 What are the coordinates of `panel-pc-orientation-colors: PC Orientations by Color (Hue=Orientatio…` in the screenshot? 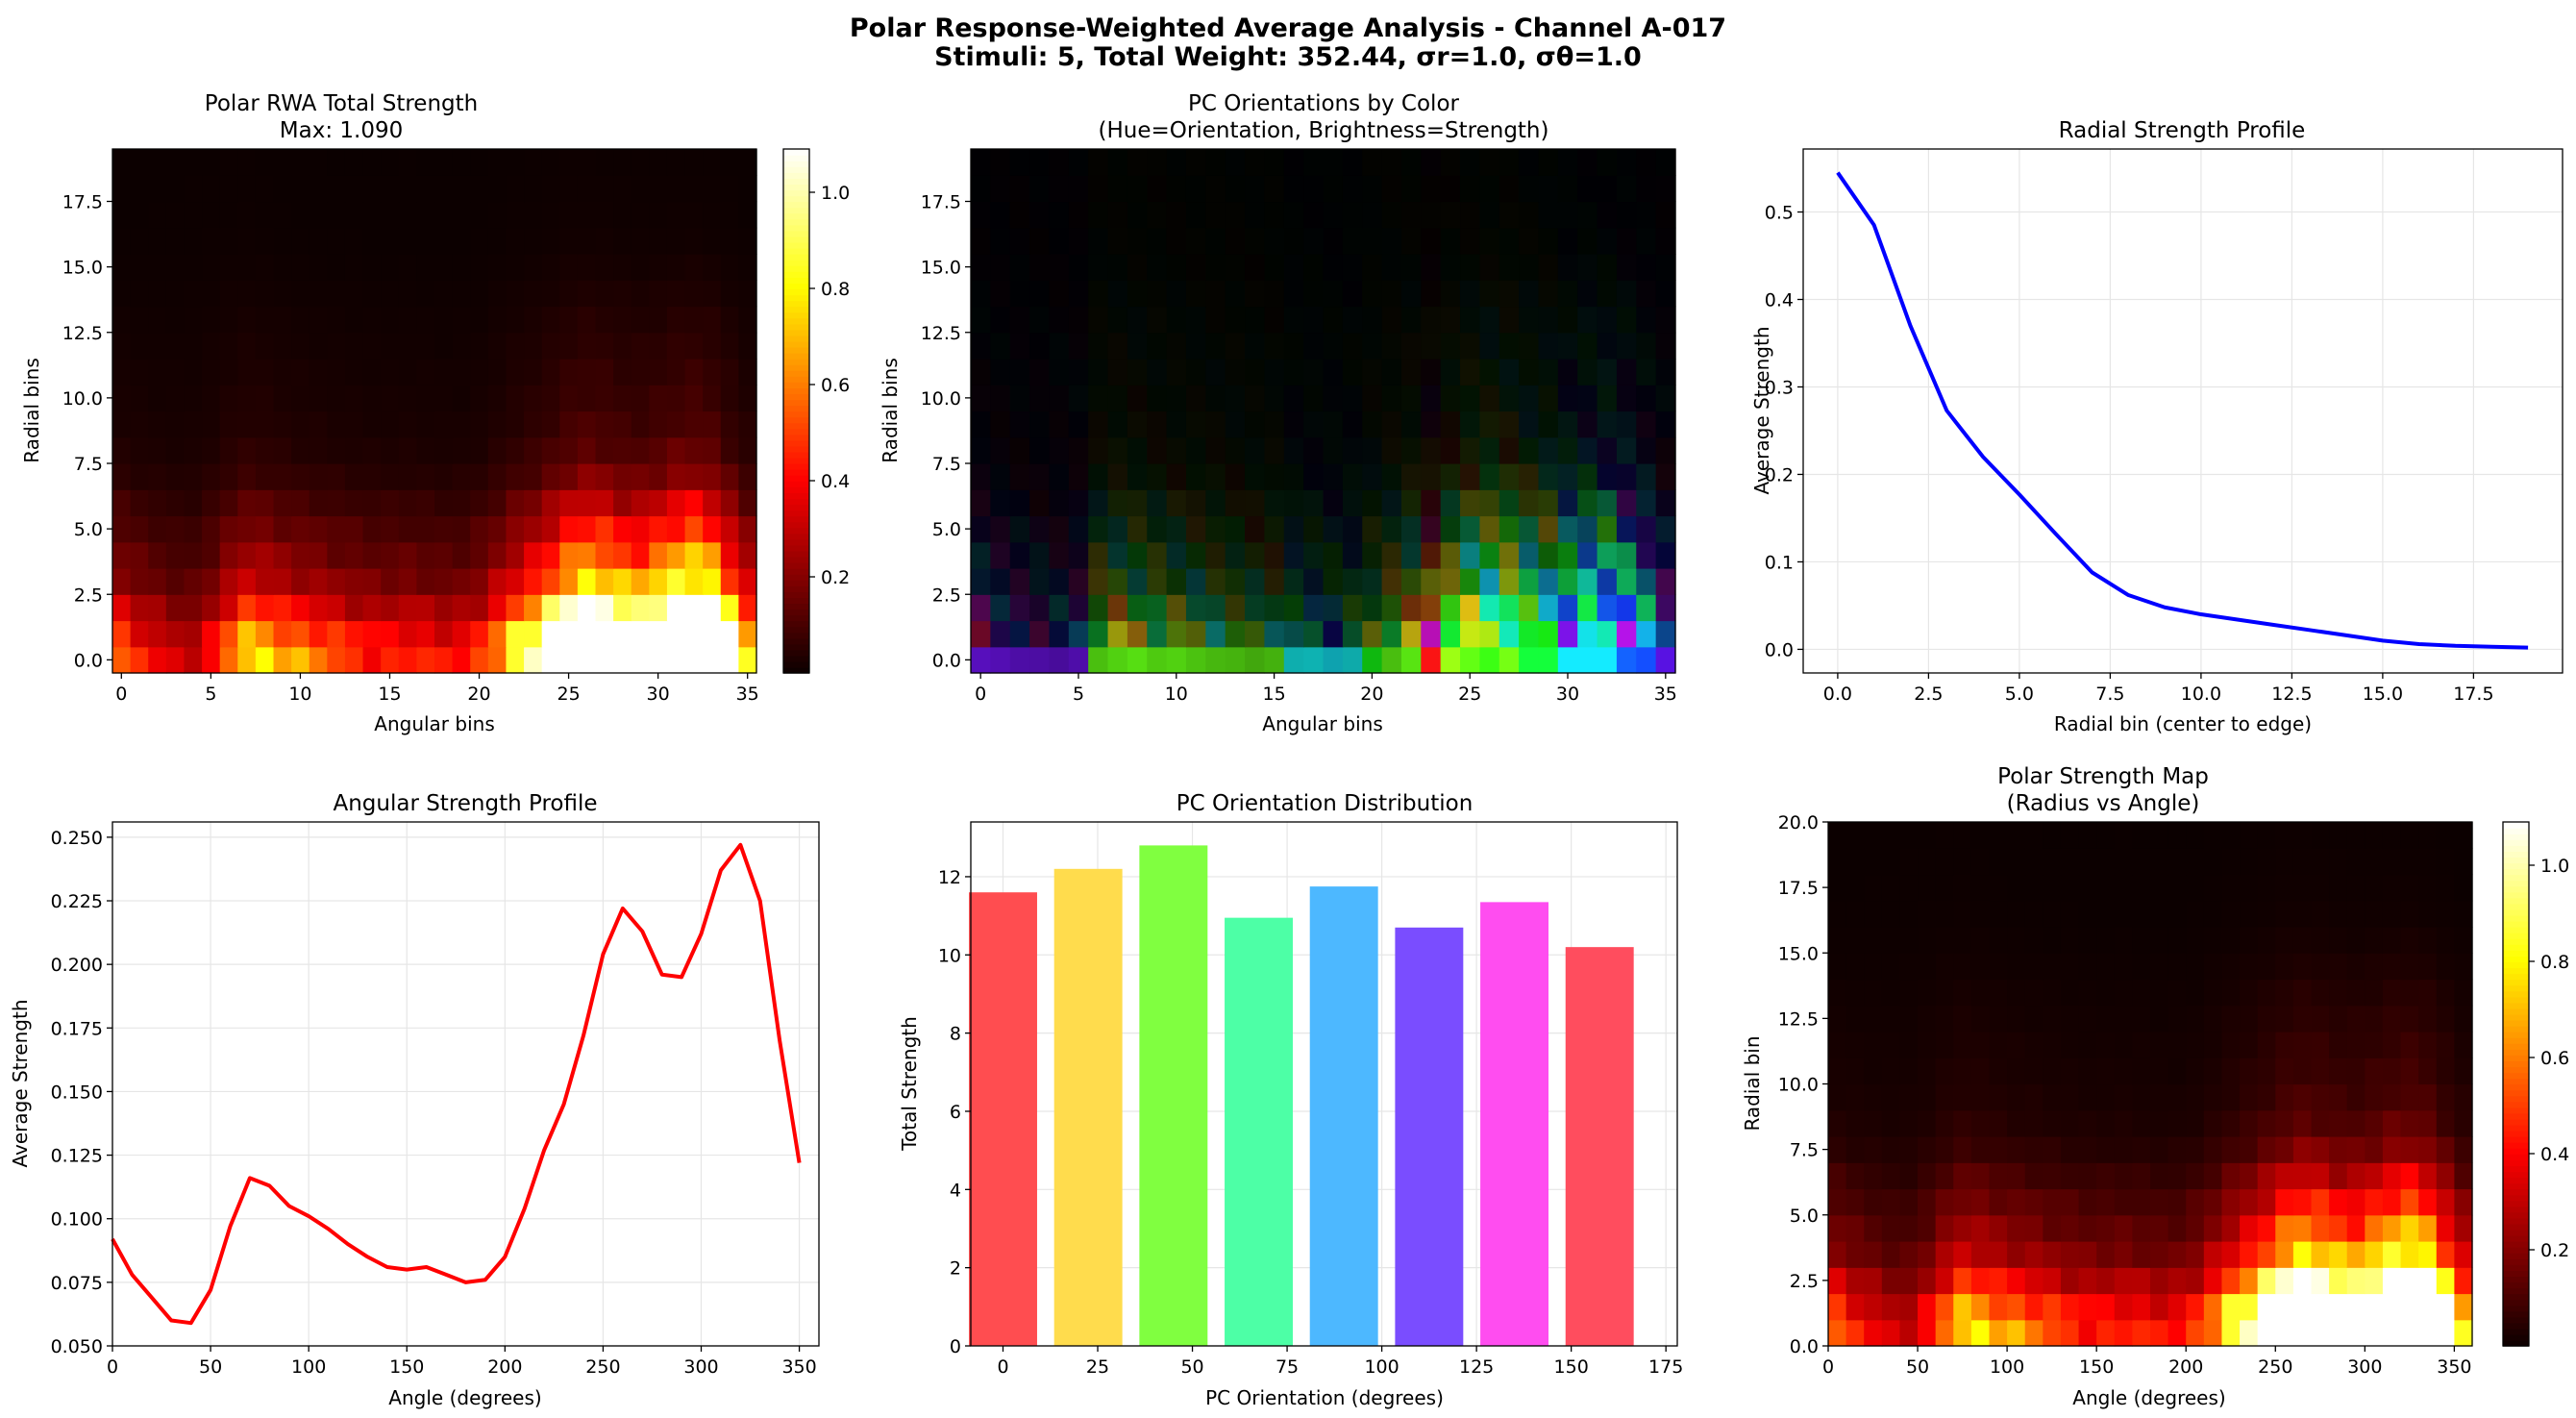 It's located at (1278, 413).